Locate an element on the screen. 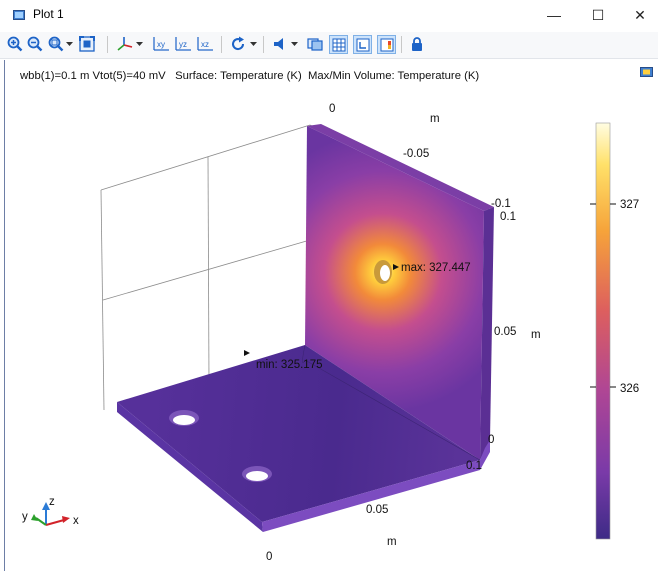  floor-hole-2-inner is located at coordinates (257, 476).